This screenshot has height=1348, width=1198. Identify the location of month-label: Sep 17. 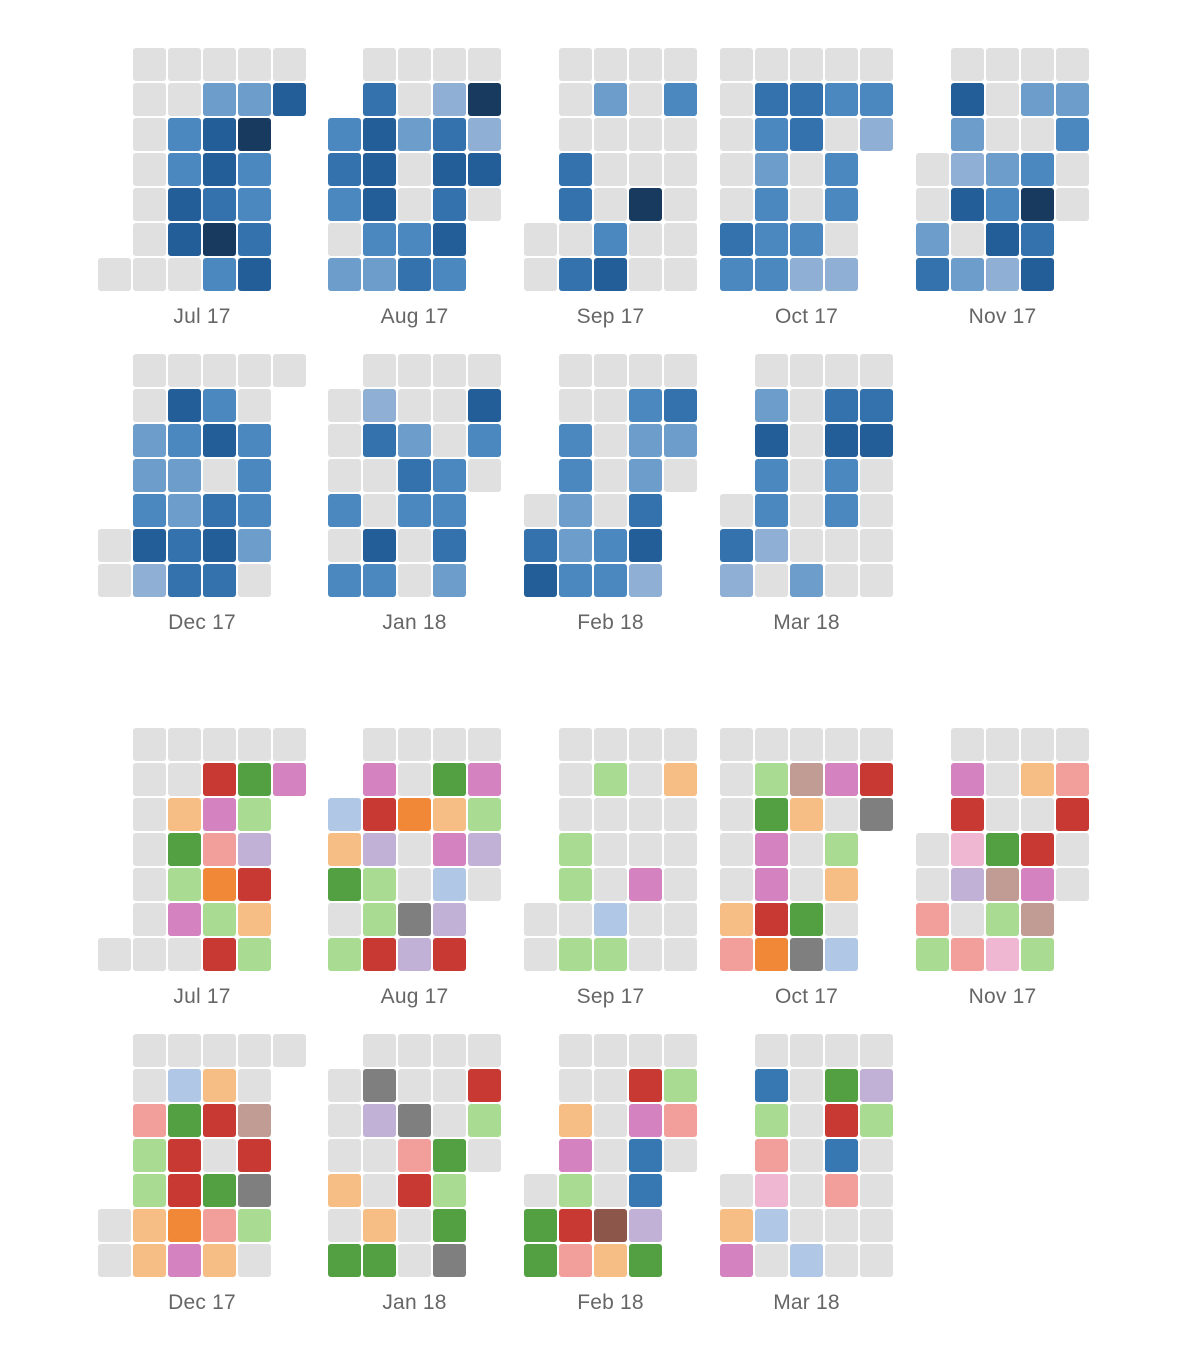
(610, 996).